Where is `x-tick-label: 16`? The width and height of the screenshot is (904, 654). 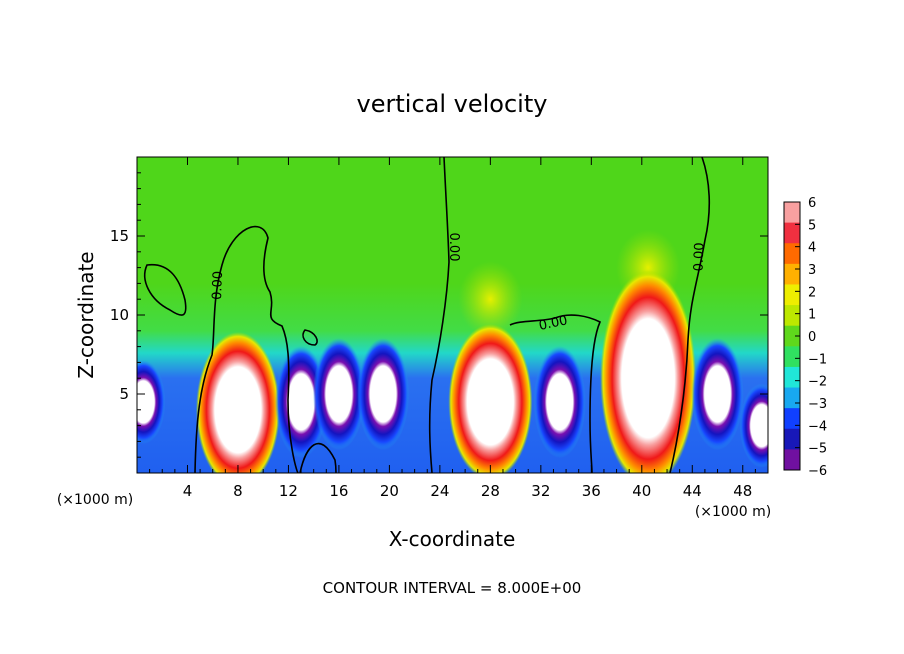
x-tick-label: 16 is located at coordinates (338, 491).